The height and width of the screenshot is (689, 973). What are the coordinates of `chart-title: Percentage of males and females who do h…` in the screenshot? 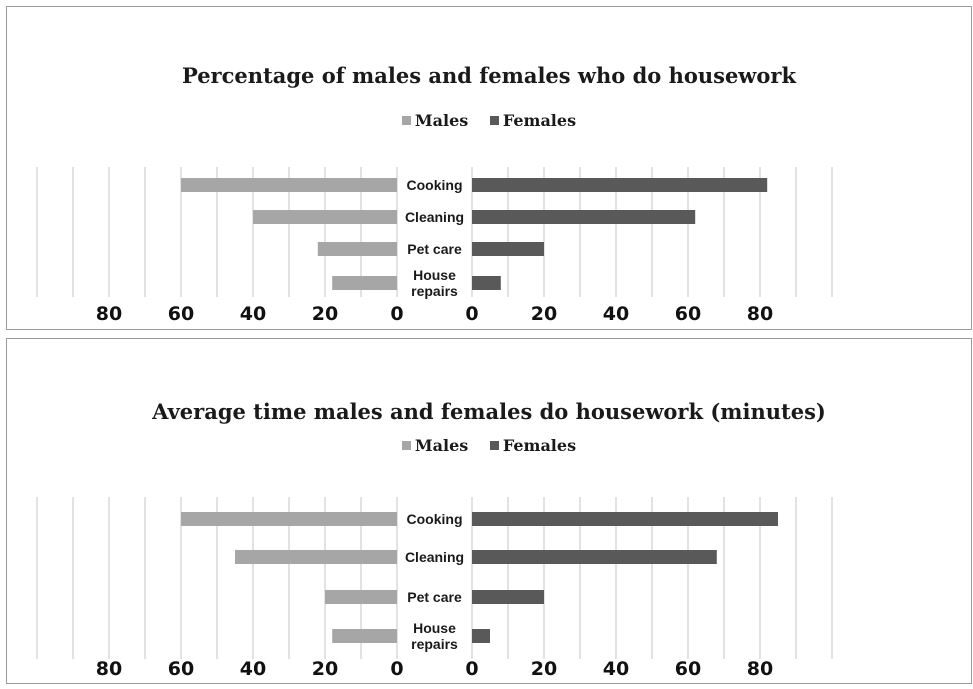 It's located at (489, 75).